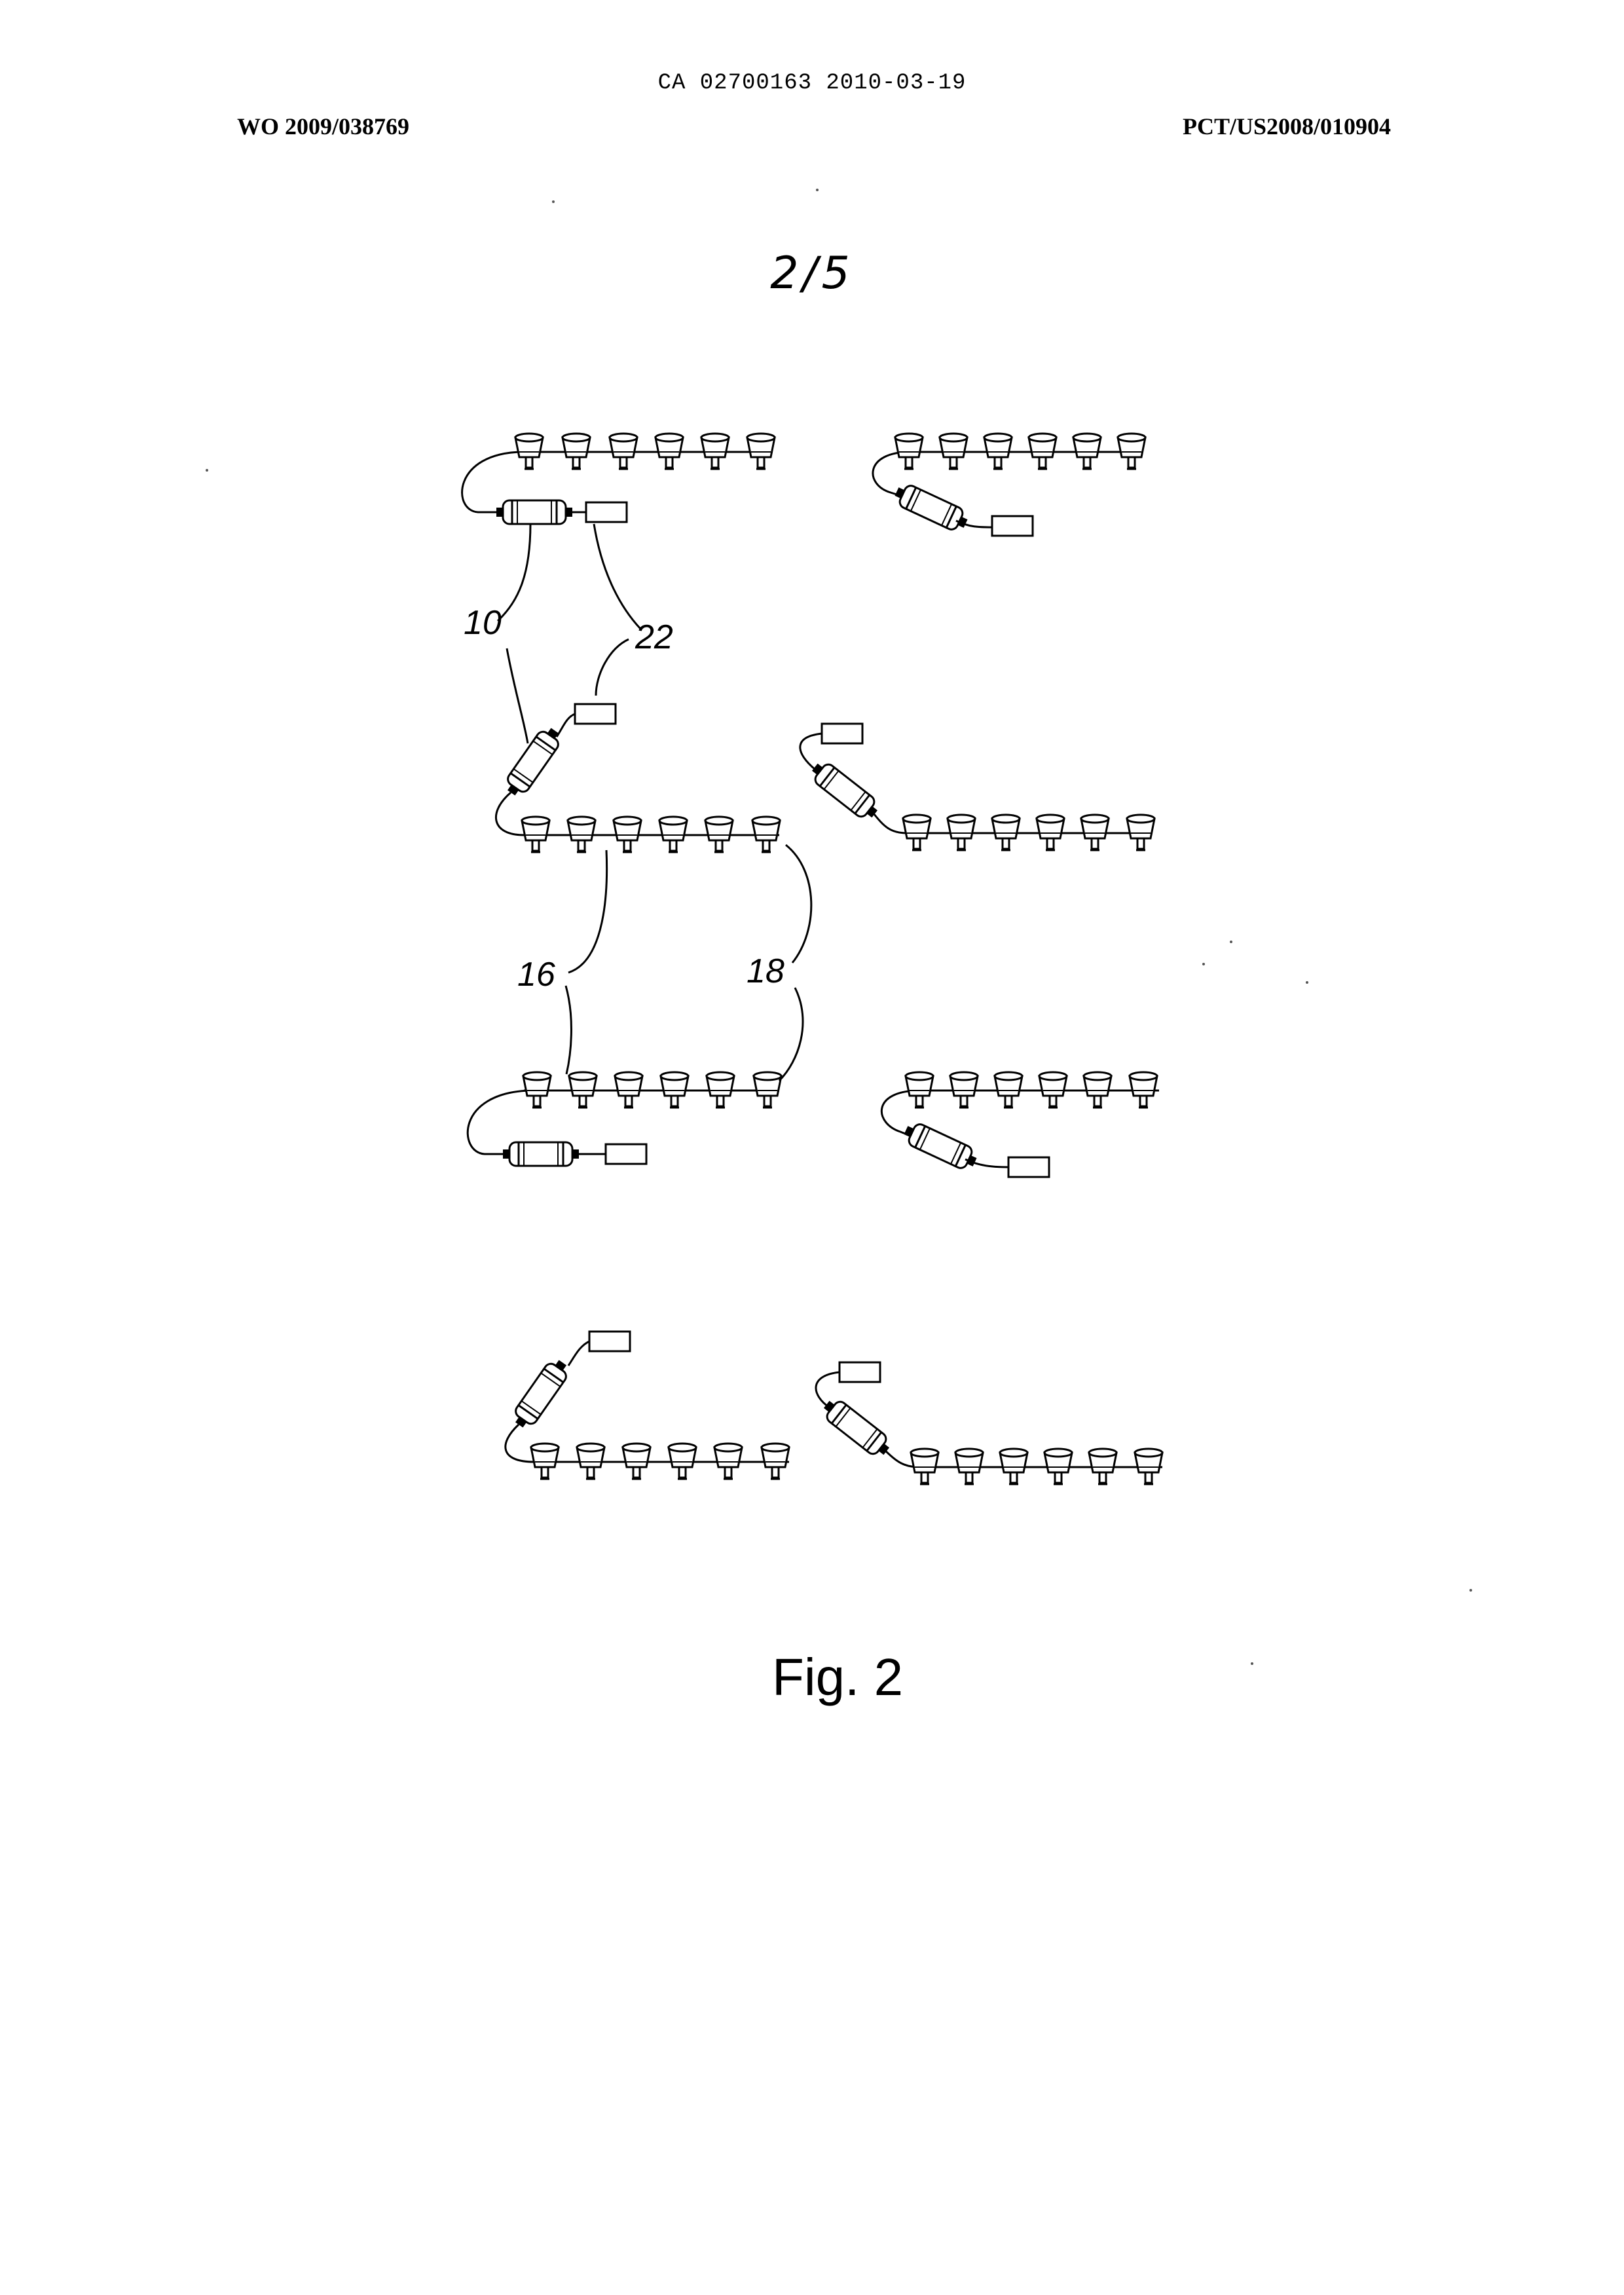 The width and height of the screenshot is (1624, 2295). What do you see at coordinates (765, 971) in the screenshot?
I see `ref-numeral-18: 18` at bounding box center [765, 971].